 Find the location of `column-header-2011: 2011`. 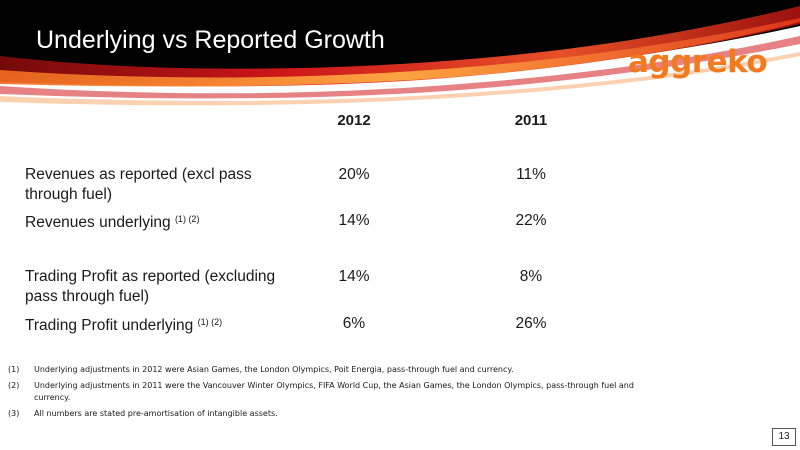

column-header-2011: 2011 is located at coordinates (531, 120).